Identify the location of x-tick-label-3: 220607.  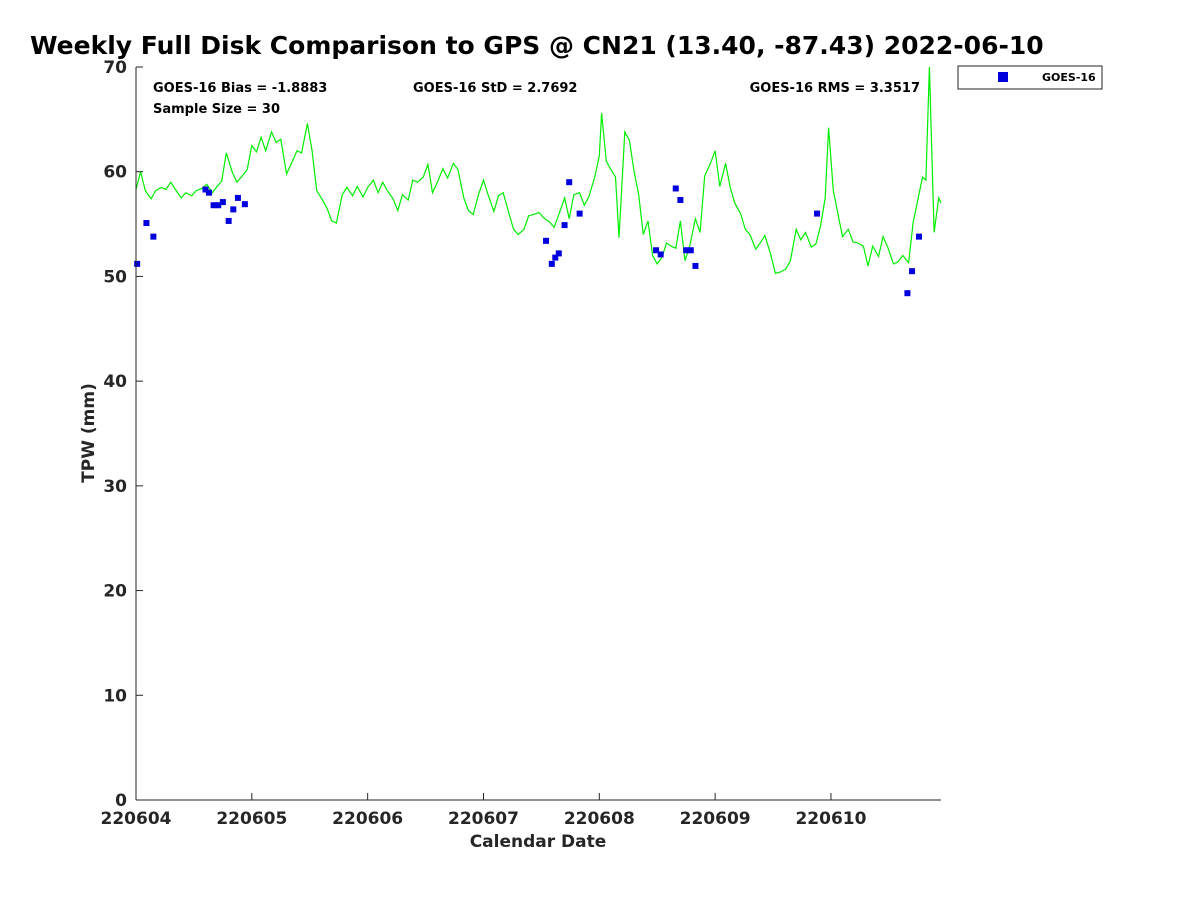
(483, 819).